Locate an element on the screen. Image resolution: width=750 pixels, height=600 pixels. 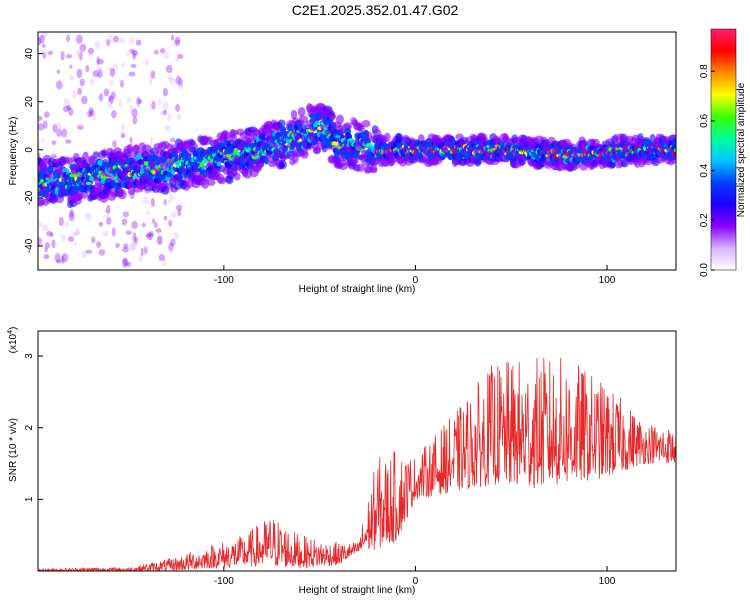
snr-x-axis-title: Height of straight line (km) is located at coordinates (357, 590).